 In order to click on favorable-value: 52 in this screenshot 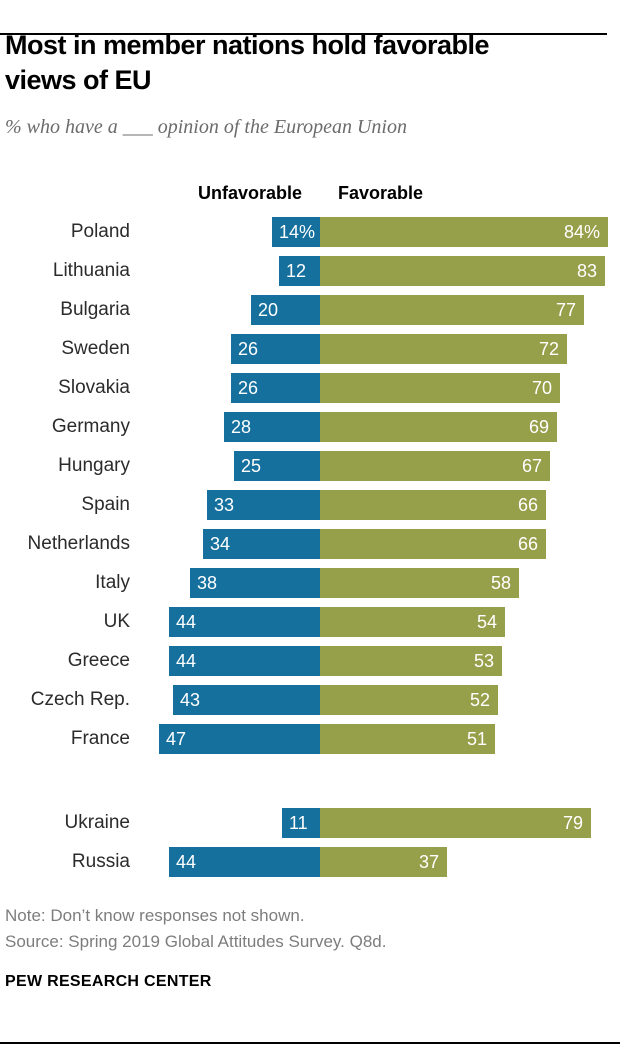, I will do `click(479, 700)`.